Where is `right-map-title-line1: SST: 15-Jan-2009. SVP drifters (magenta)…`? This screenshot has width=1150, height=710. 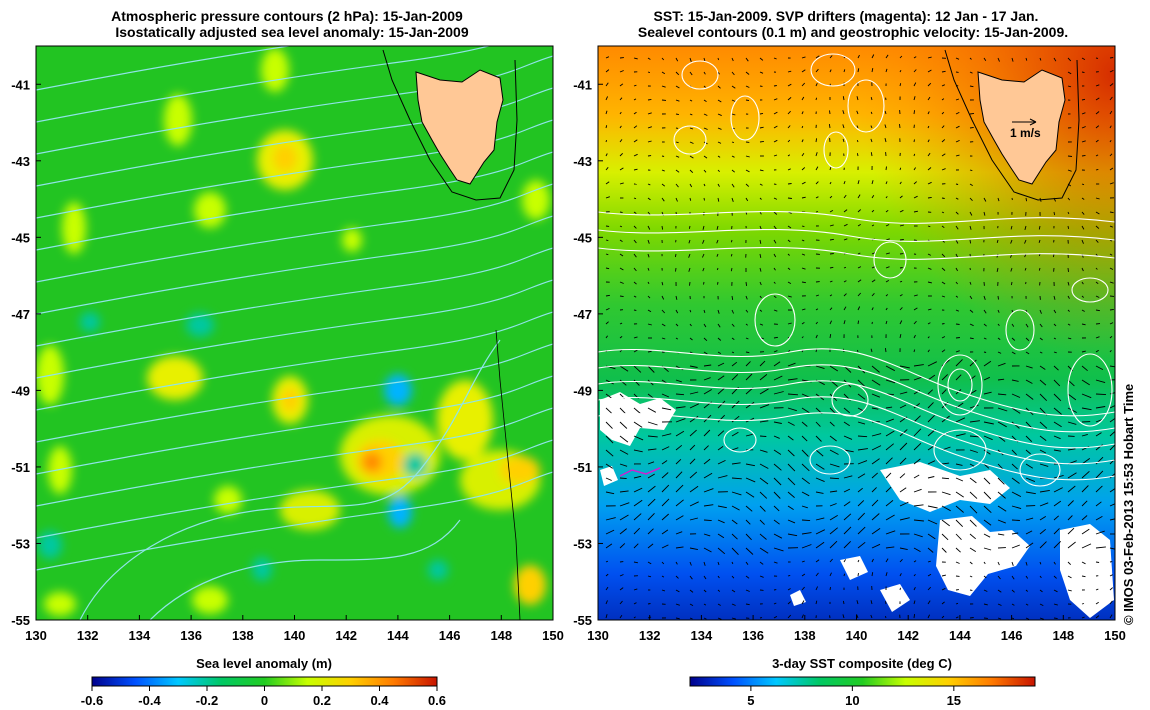 right-map-title-line1: SST: 15-Jan-2009. SVP drifters (magenta)… is located at coordinates (846, 16).